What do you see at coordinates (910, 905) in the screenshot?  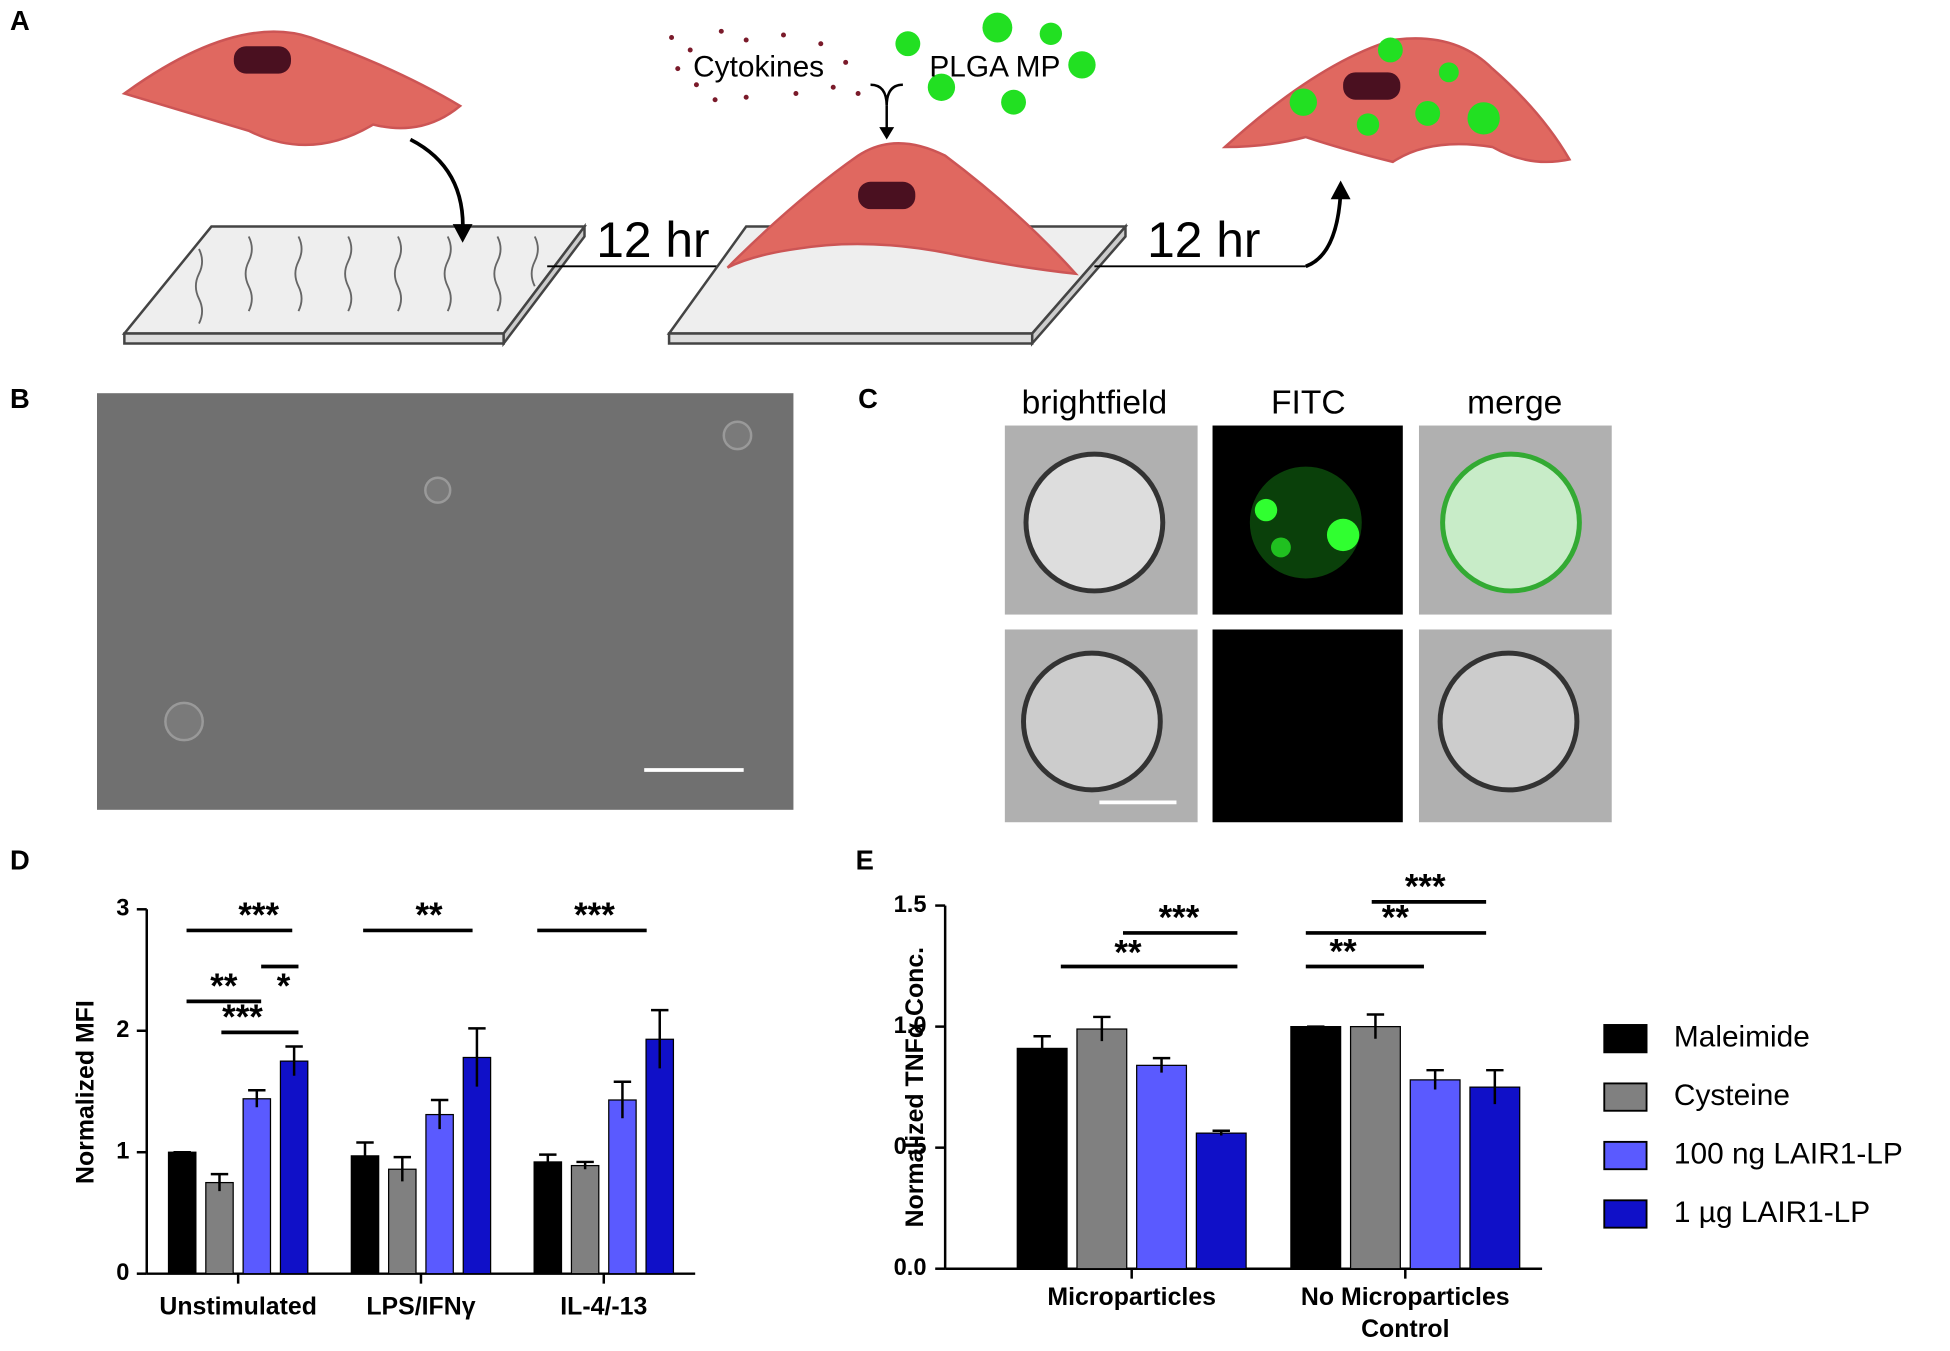 I see `y-tick-label: 1.5` at bounding box center [910, 905].